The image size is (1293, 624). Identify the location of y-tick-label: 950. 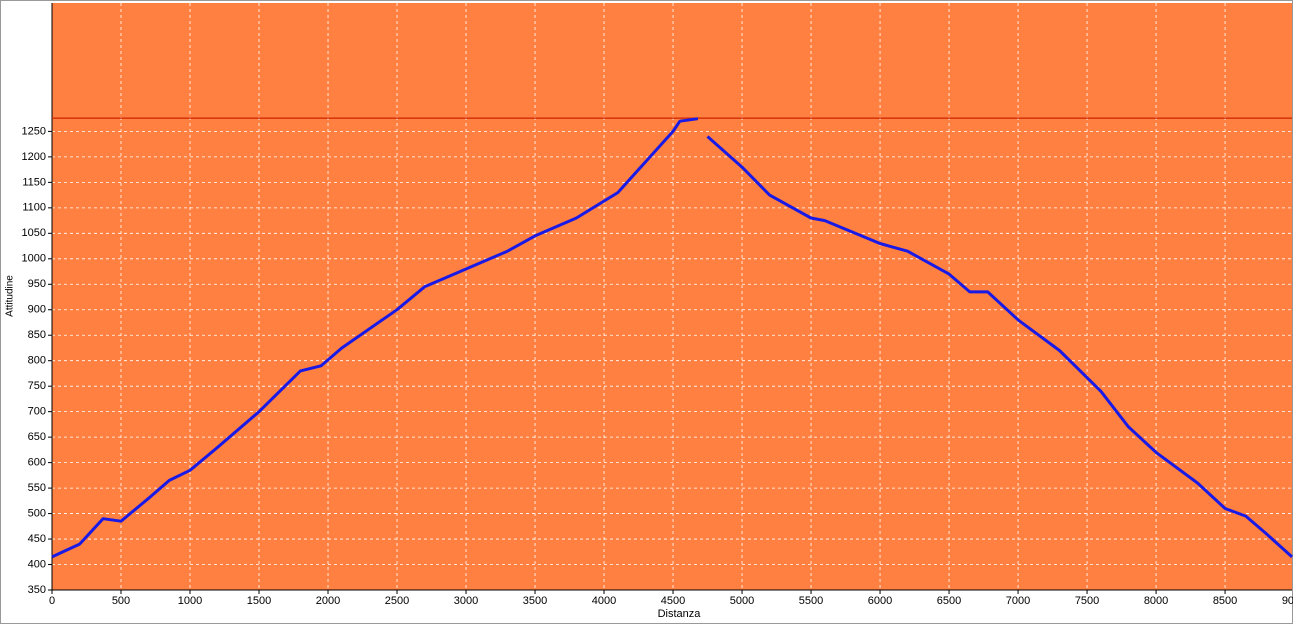
(37, 284).